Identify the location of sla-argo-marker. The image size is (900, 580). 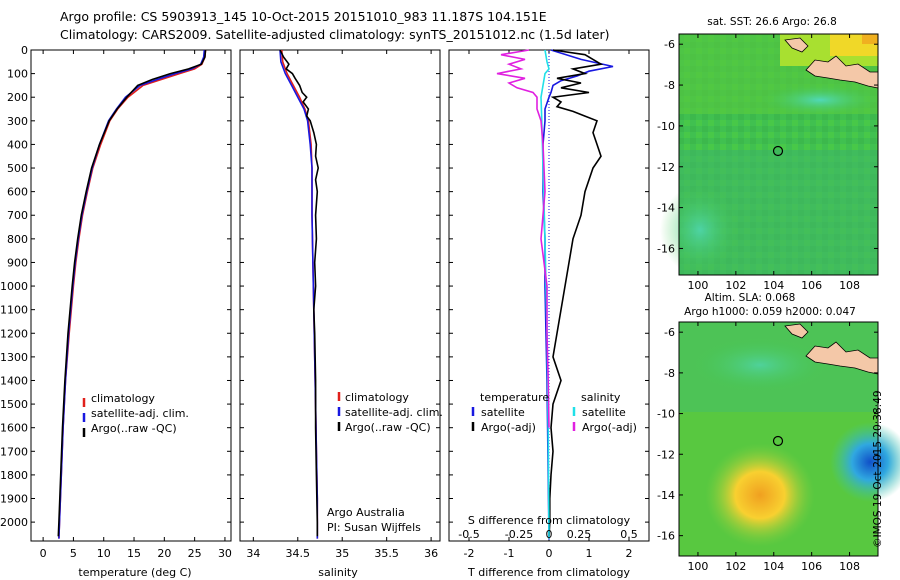
(778, 441).